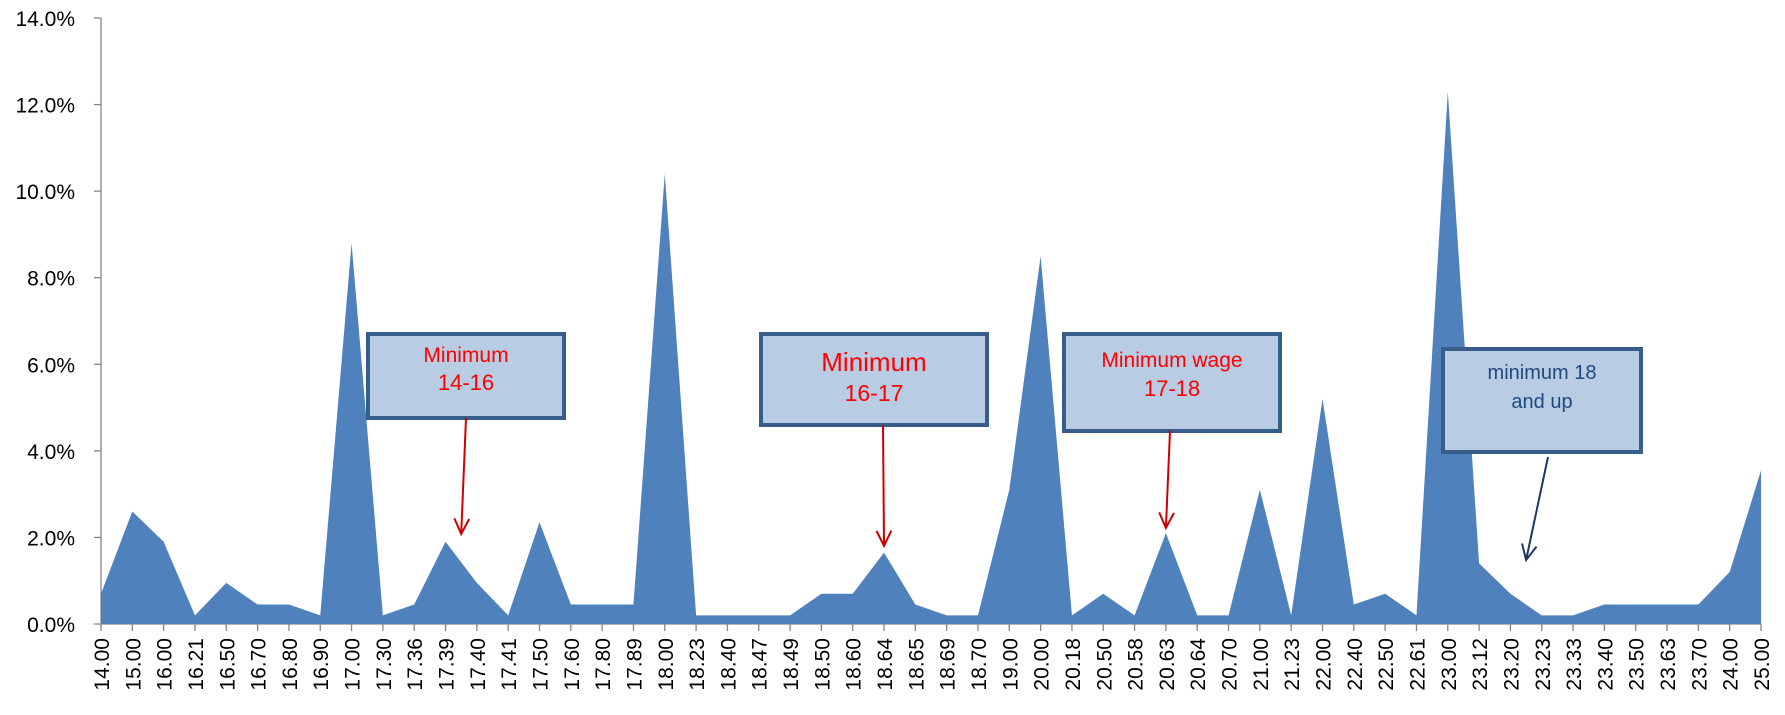  Describe the element at coordinates (697, 664) in the screenshot. I see `x-tick-label: 18.23` at that location.